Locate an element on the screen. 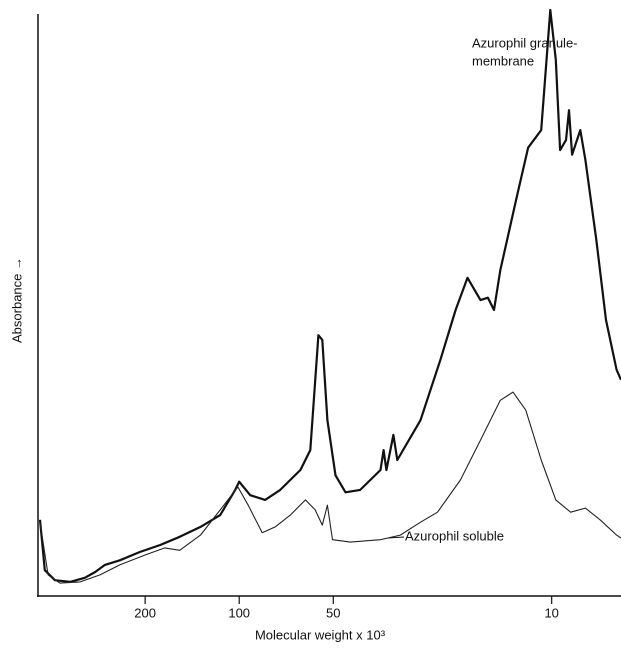  annotation: membrane is located at coordinates (503, 60).